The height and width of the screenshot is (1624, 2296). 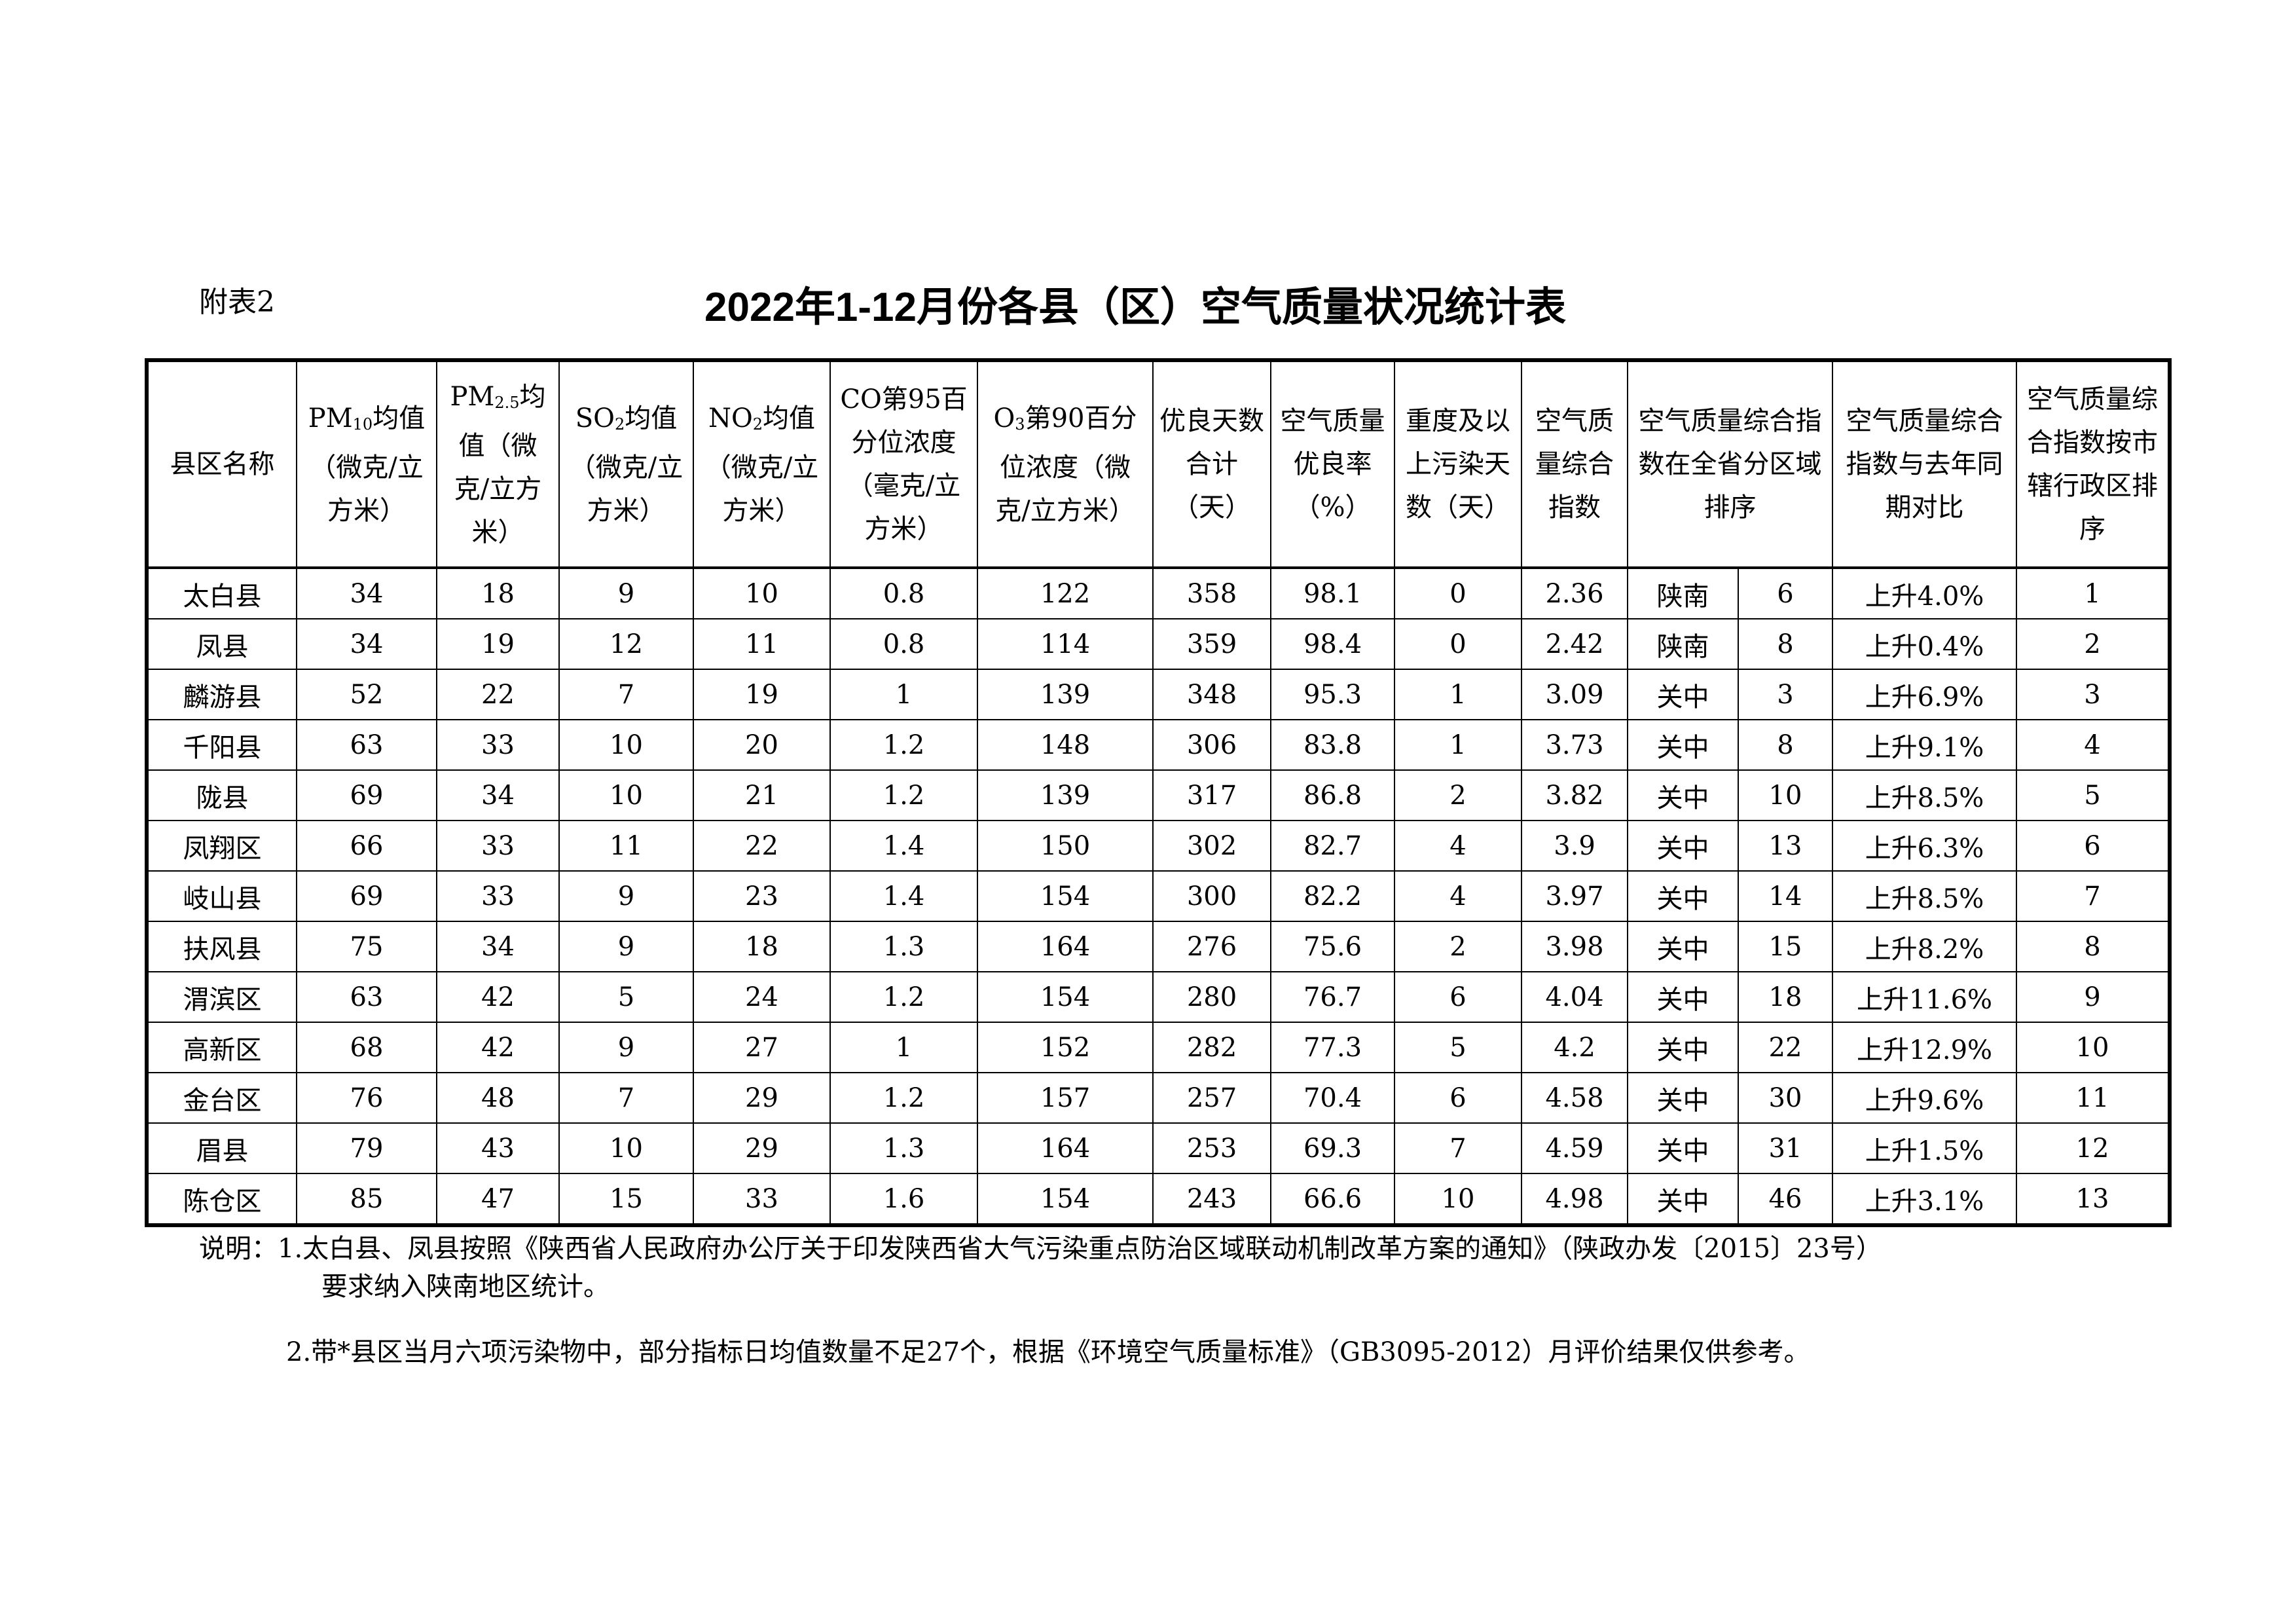 I want to click on table-cell: 70.4, so click(x=1332, y=1098).